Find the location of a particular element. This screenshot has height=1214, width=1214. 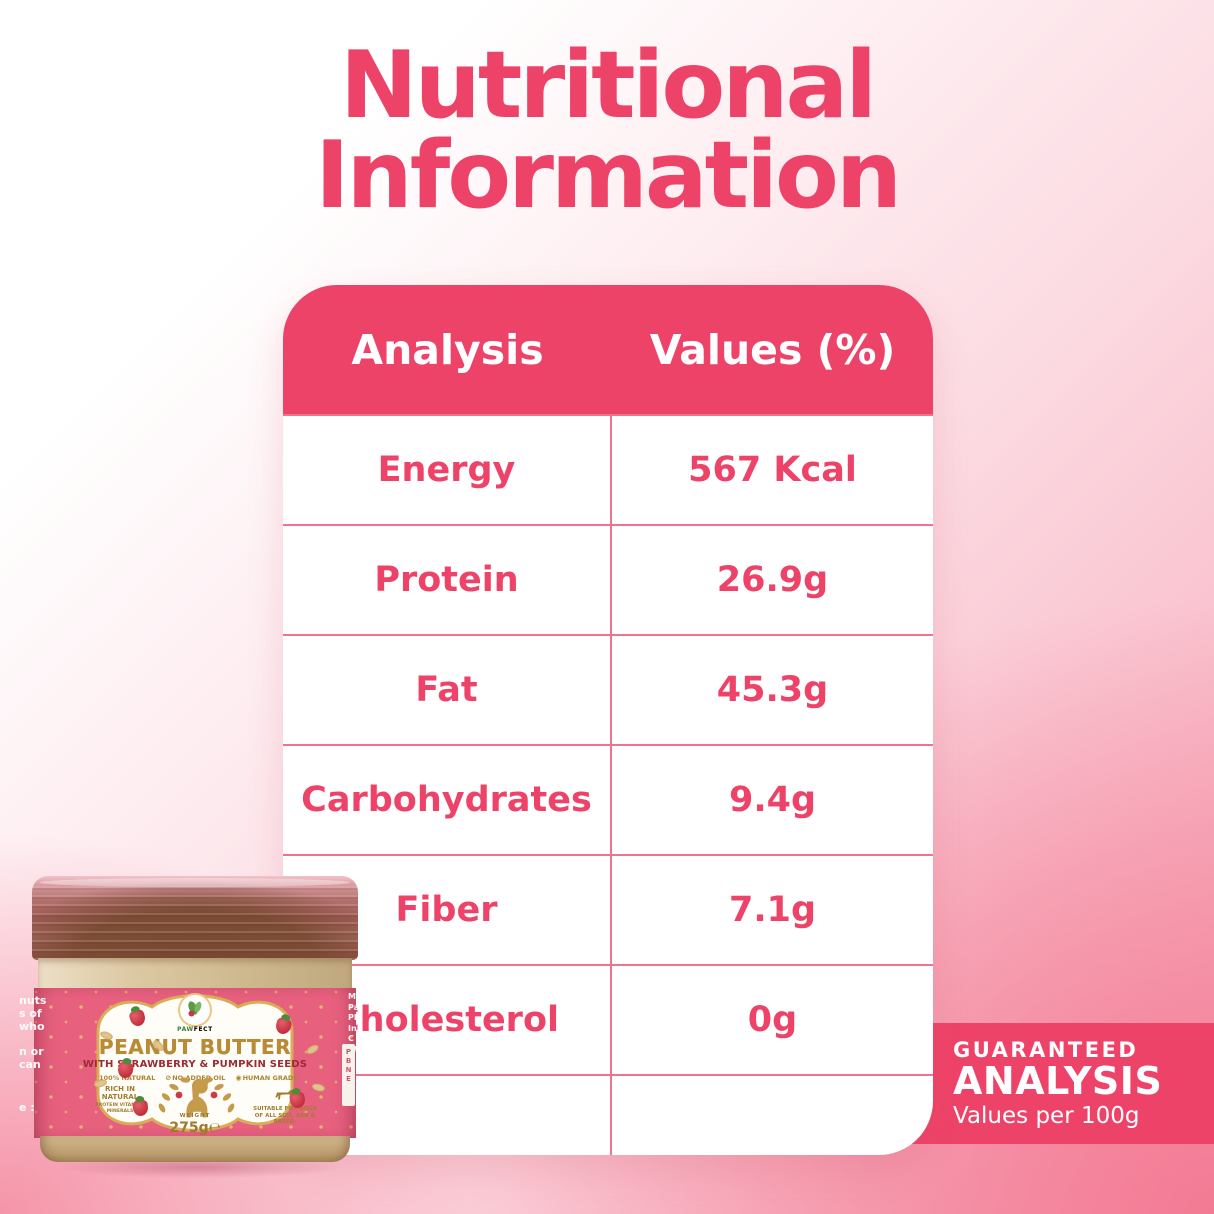

side-text-fragment: P is located at coordinates (348, 1052).